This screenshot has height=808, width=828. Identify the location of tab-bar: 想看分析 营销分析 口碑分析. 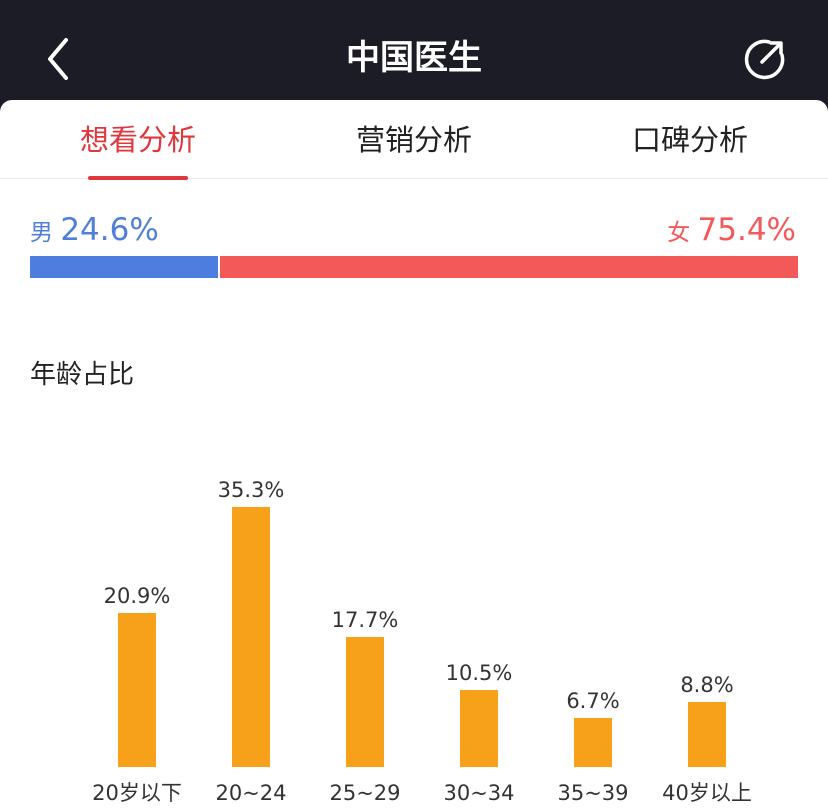
(414, 140).